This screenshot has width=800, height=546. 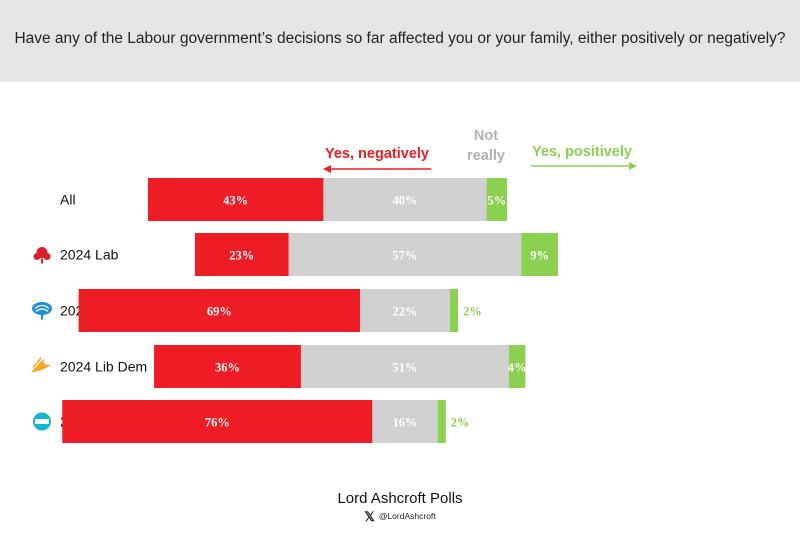 I want to click on data-label-not-really: 16%, so click(x=405, y=423).